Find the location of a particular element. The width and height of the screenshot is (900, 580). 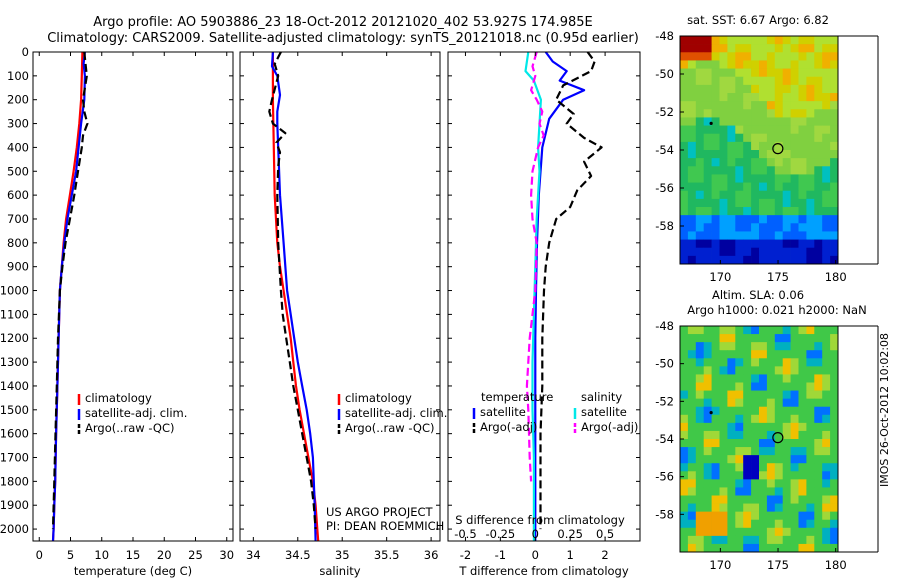

y-tick-label: 800 is located at coordinates (18, 243).